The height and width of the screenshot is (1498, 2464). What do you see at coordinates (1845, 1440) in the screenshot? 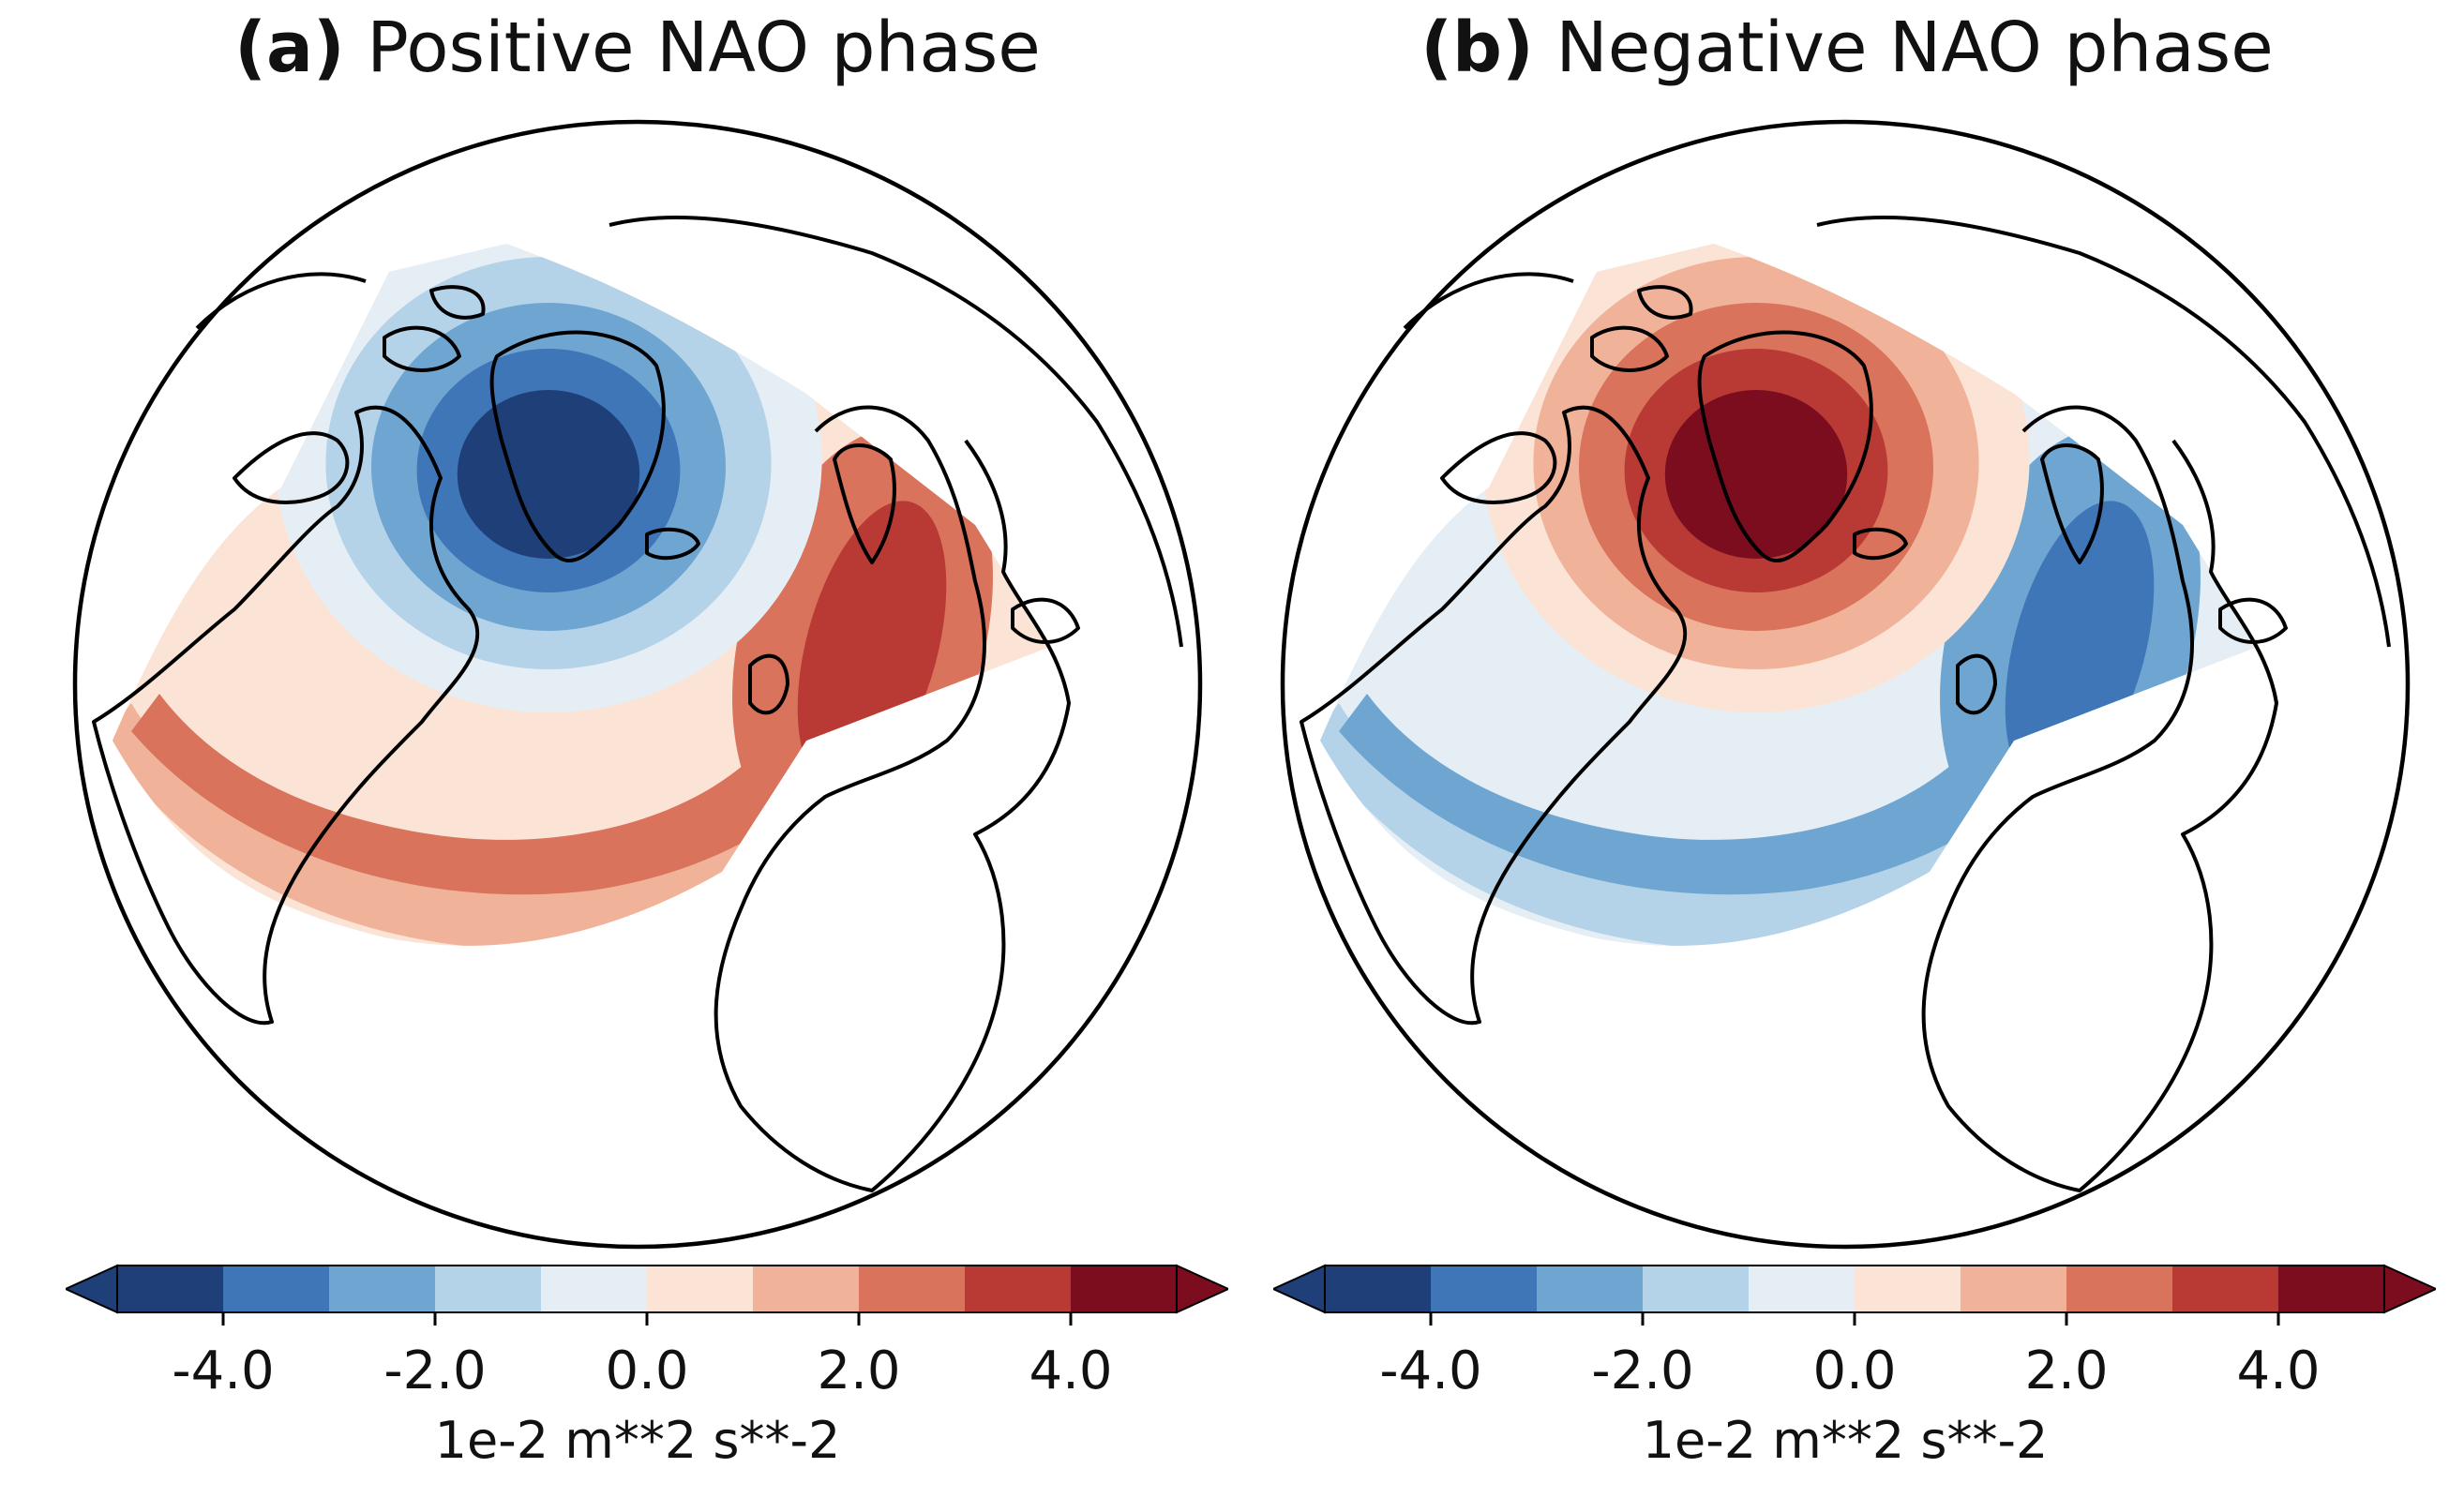
I see `panel-b-colorbar-label: 1e-2 m**2 s**-2` at bounding box center [1845, 1440].